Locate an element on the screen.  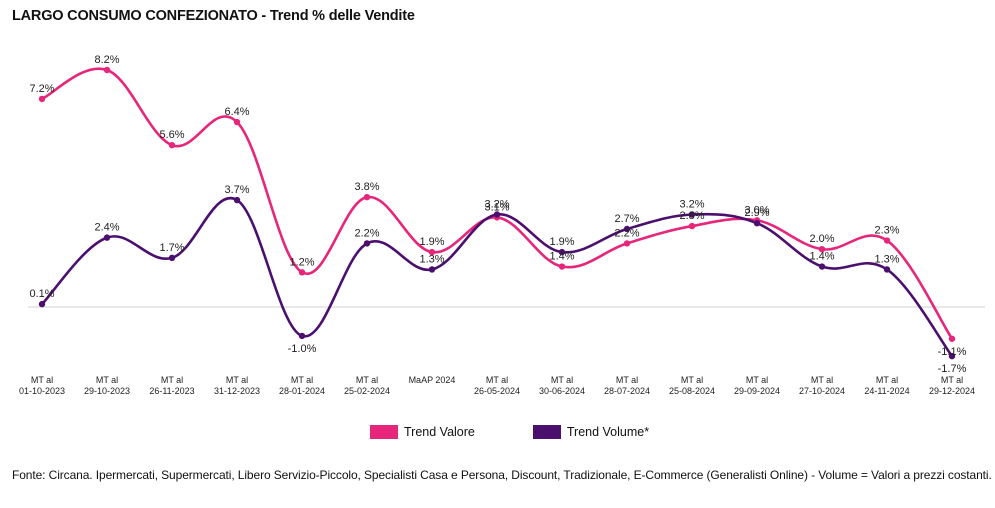
data-label-volume: 2.9% is located at coordinates (756, 213).